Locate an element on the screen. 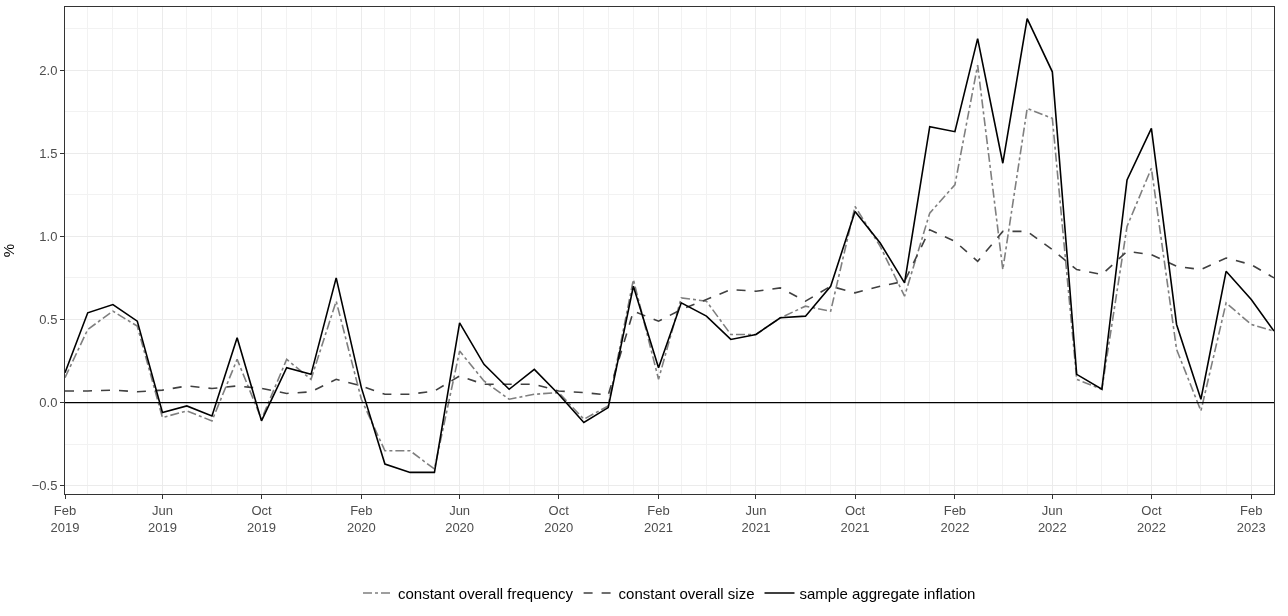 This screenshot has height=616, width=1288. y-axis-title: % is located at coordinates (8, 250).